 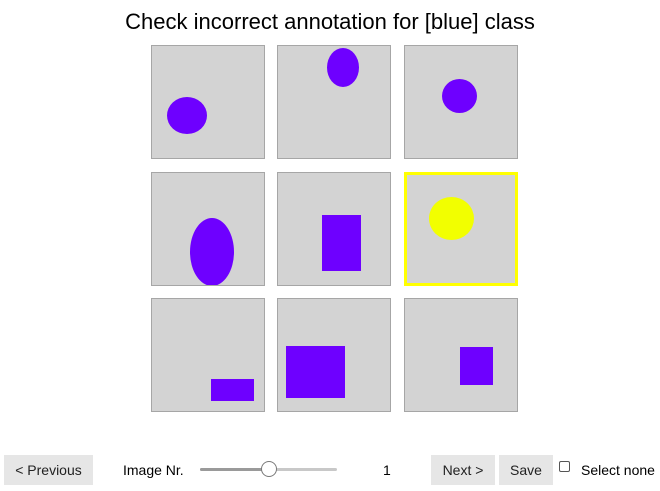 What do you see at coordinates (234, 469) in the screenshot?
I see `slider-fill` at bounding box center [234, 469].